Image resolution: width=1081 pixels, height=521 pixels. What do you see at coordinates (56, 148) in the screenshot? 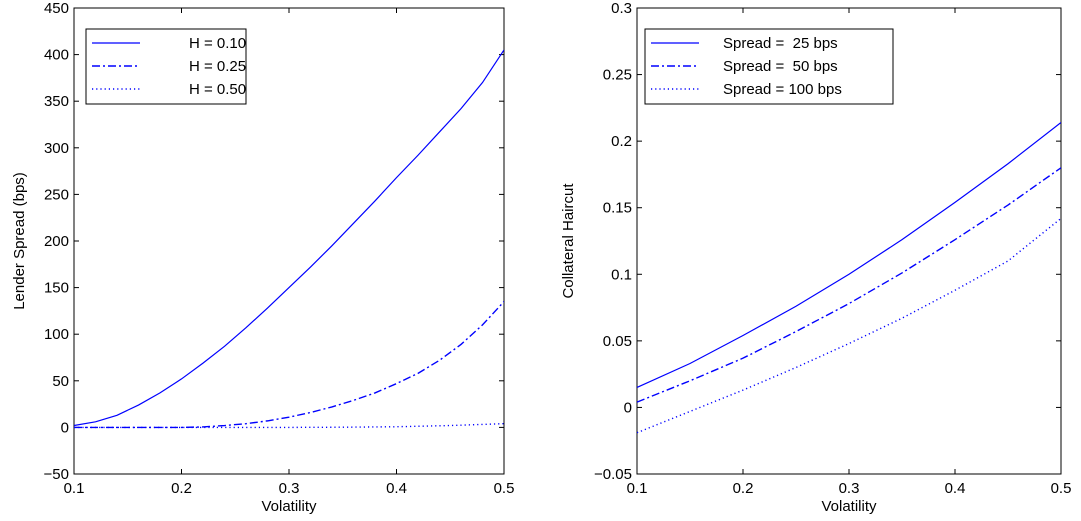
I see `y-tick-label: 300` at bounding box center [56, 148].